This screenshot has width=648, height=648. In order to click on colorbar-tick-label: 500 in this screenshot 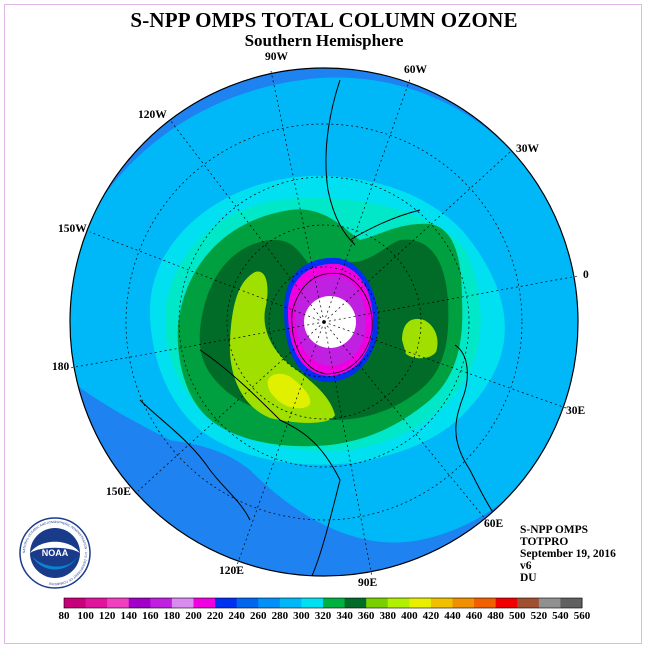, I will do `click(517, 616)`.